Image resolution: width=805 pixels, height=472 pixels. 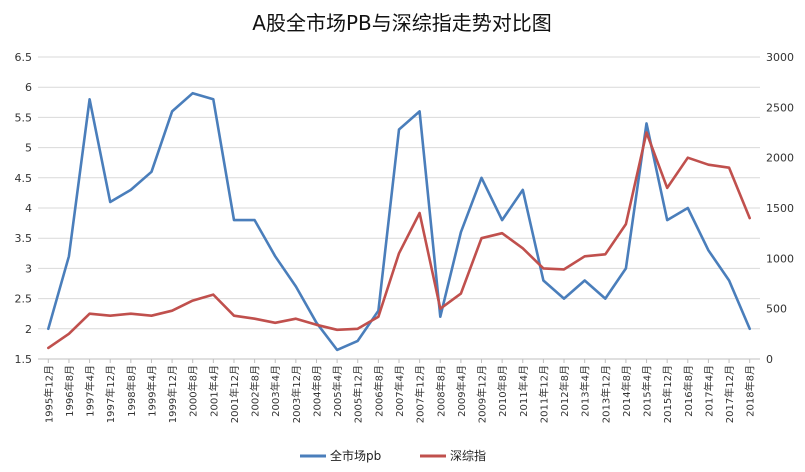 What do you see at coordinates (151, 391) in the screenshot?
I see `x-tick-label: 1999年4月` at bounding box center [151, 391].